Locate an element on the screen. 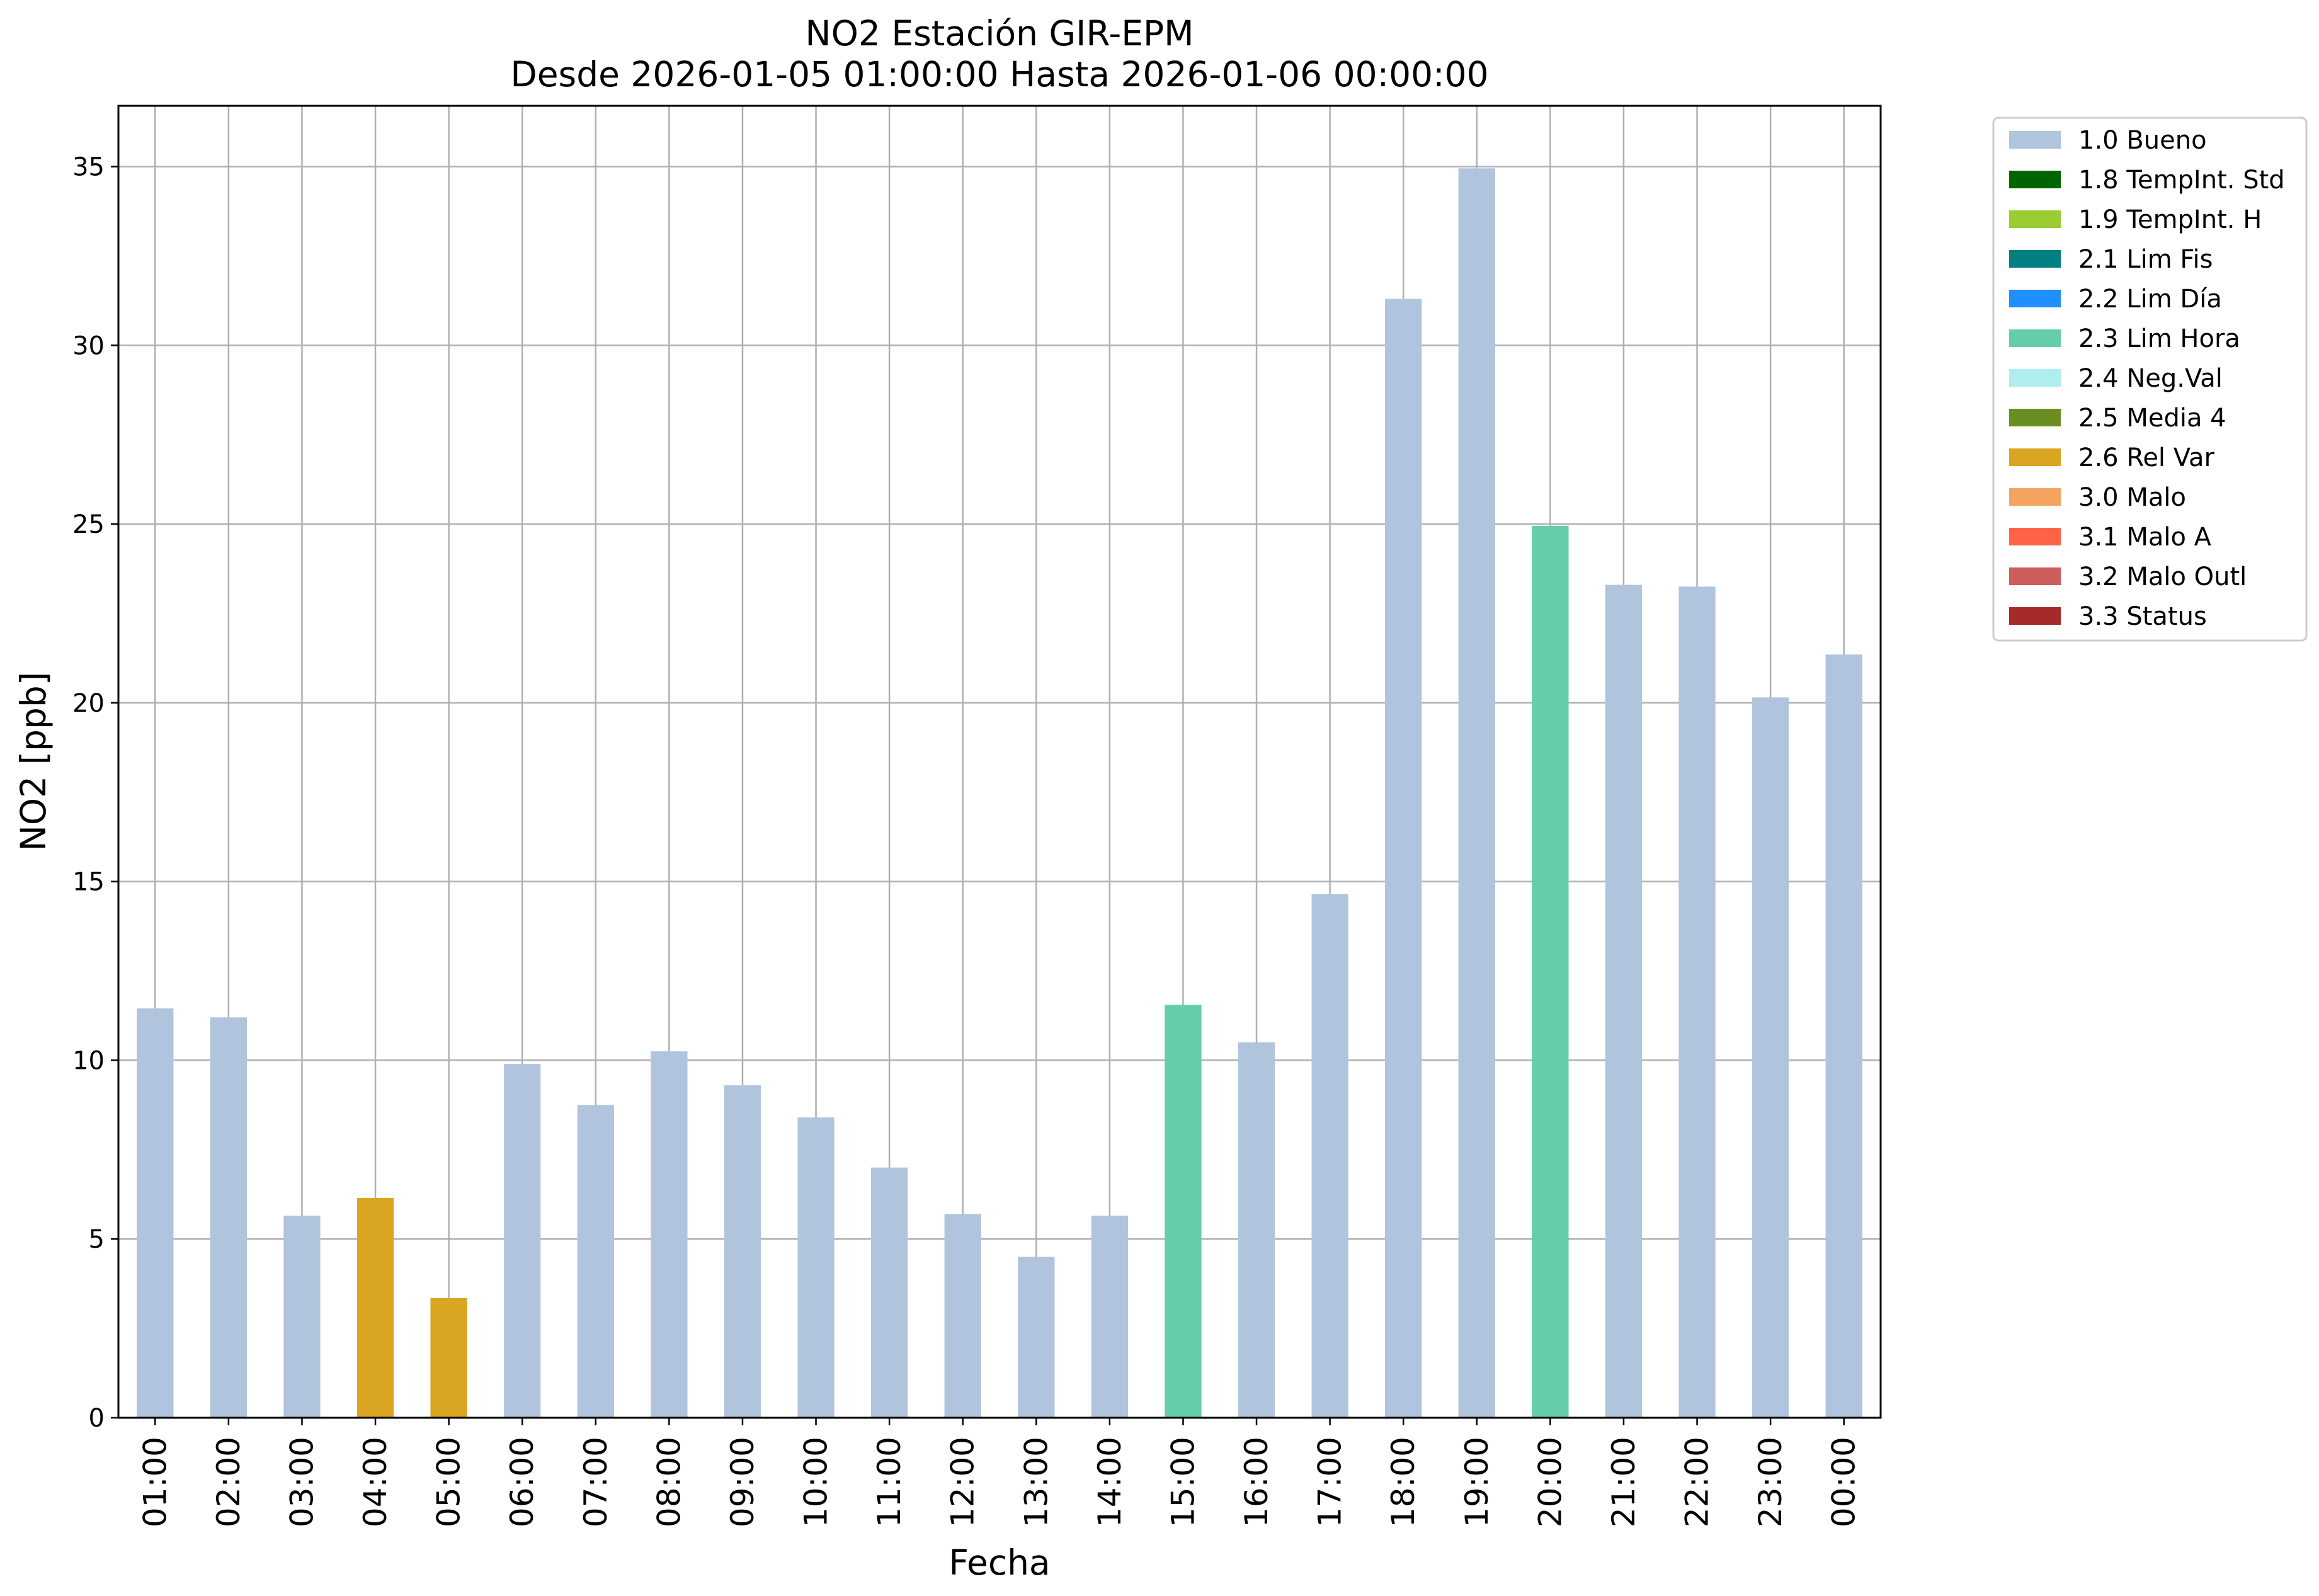  y-tick-label: 15 is located at coordinates (88, 882).